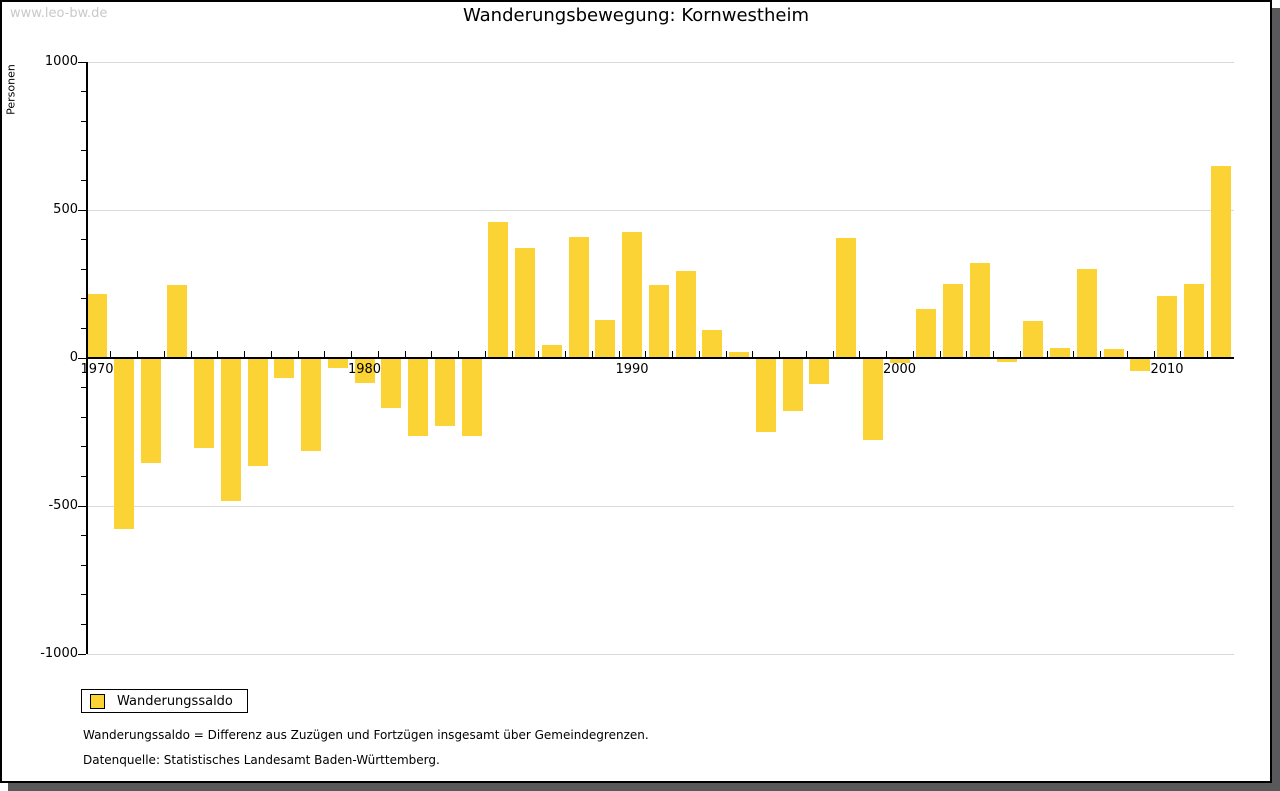 The width and height of the screenshot is (1280, 791). Describe the element at coordinates (1167, 369) in the screenshot. I see `x-tick-label-2010: 2010` at that location.